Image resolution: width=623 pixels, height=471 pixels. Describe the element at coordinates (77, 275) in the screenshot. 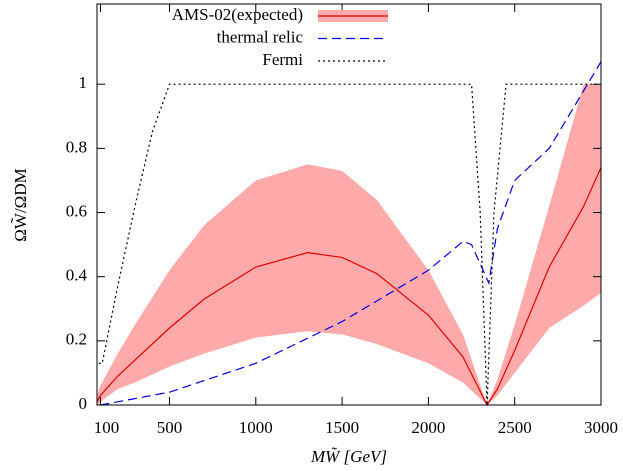

I see `y-tick-label: 0.4` at that location.